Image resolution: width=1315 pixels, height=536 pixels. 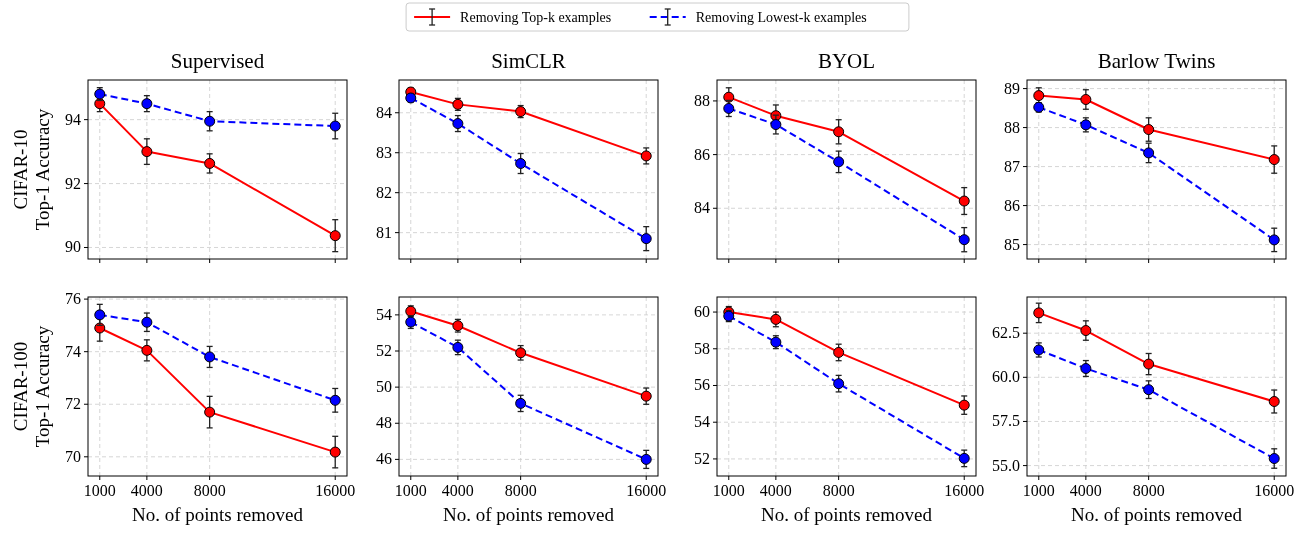 What do you see at coordinates (1012, 88) in the screenshot?
I see `y-tick-label: 89` at bounding box center [1012, 88].